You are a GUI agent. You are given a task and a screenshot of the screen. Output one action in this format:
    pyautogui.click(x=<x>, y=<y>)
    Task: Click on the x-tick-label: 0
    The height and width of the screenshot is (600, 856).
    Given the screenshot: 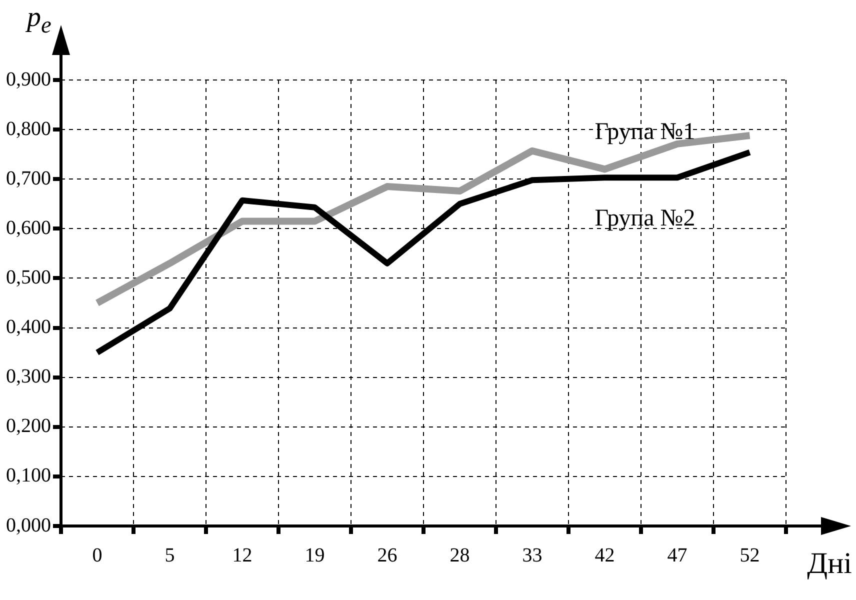 What is the action you would take?
    pyautogui.click(x=97, y=555)
    